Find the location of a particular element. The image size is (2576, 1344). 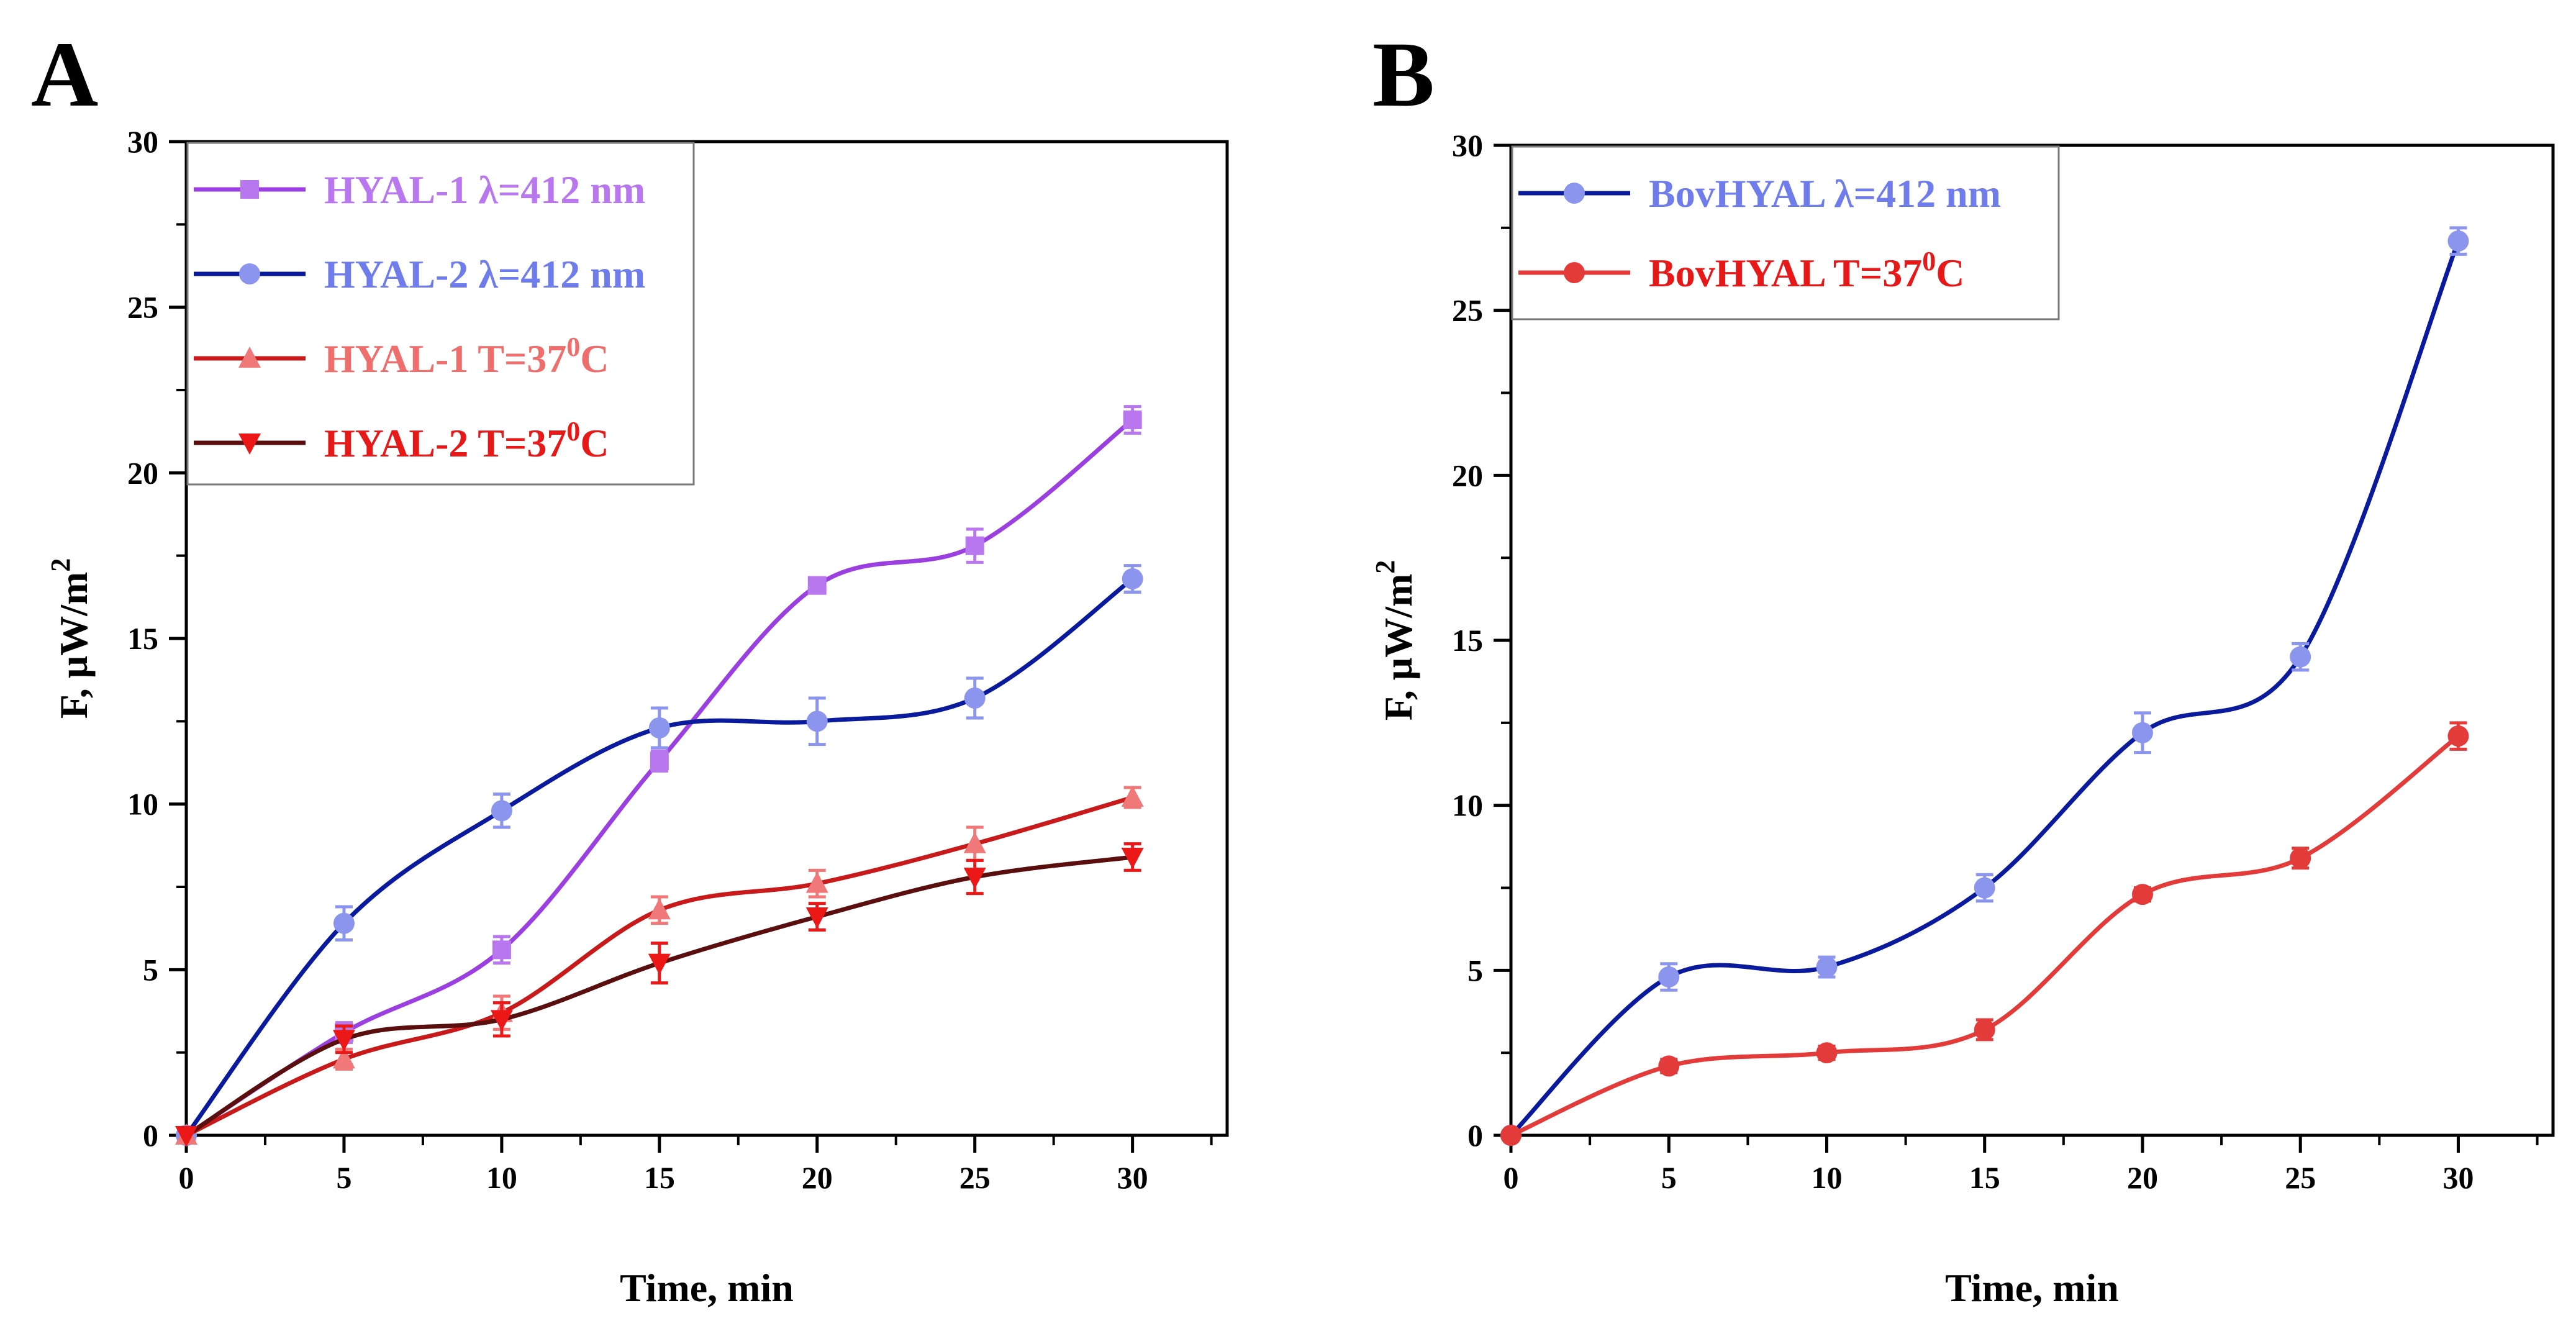

legend-item: BovHYAL T=370C is located at coordinates (1741, 270).